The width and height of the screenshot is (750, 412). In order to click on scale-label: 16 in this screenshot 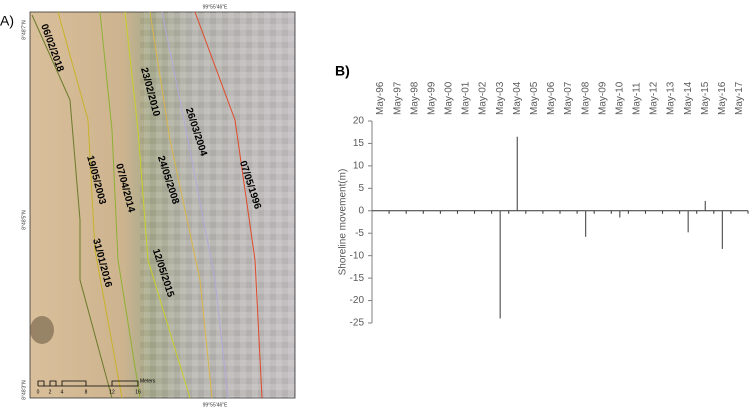, I will do `click(138, 392)`.